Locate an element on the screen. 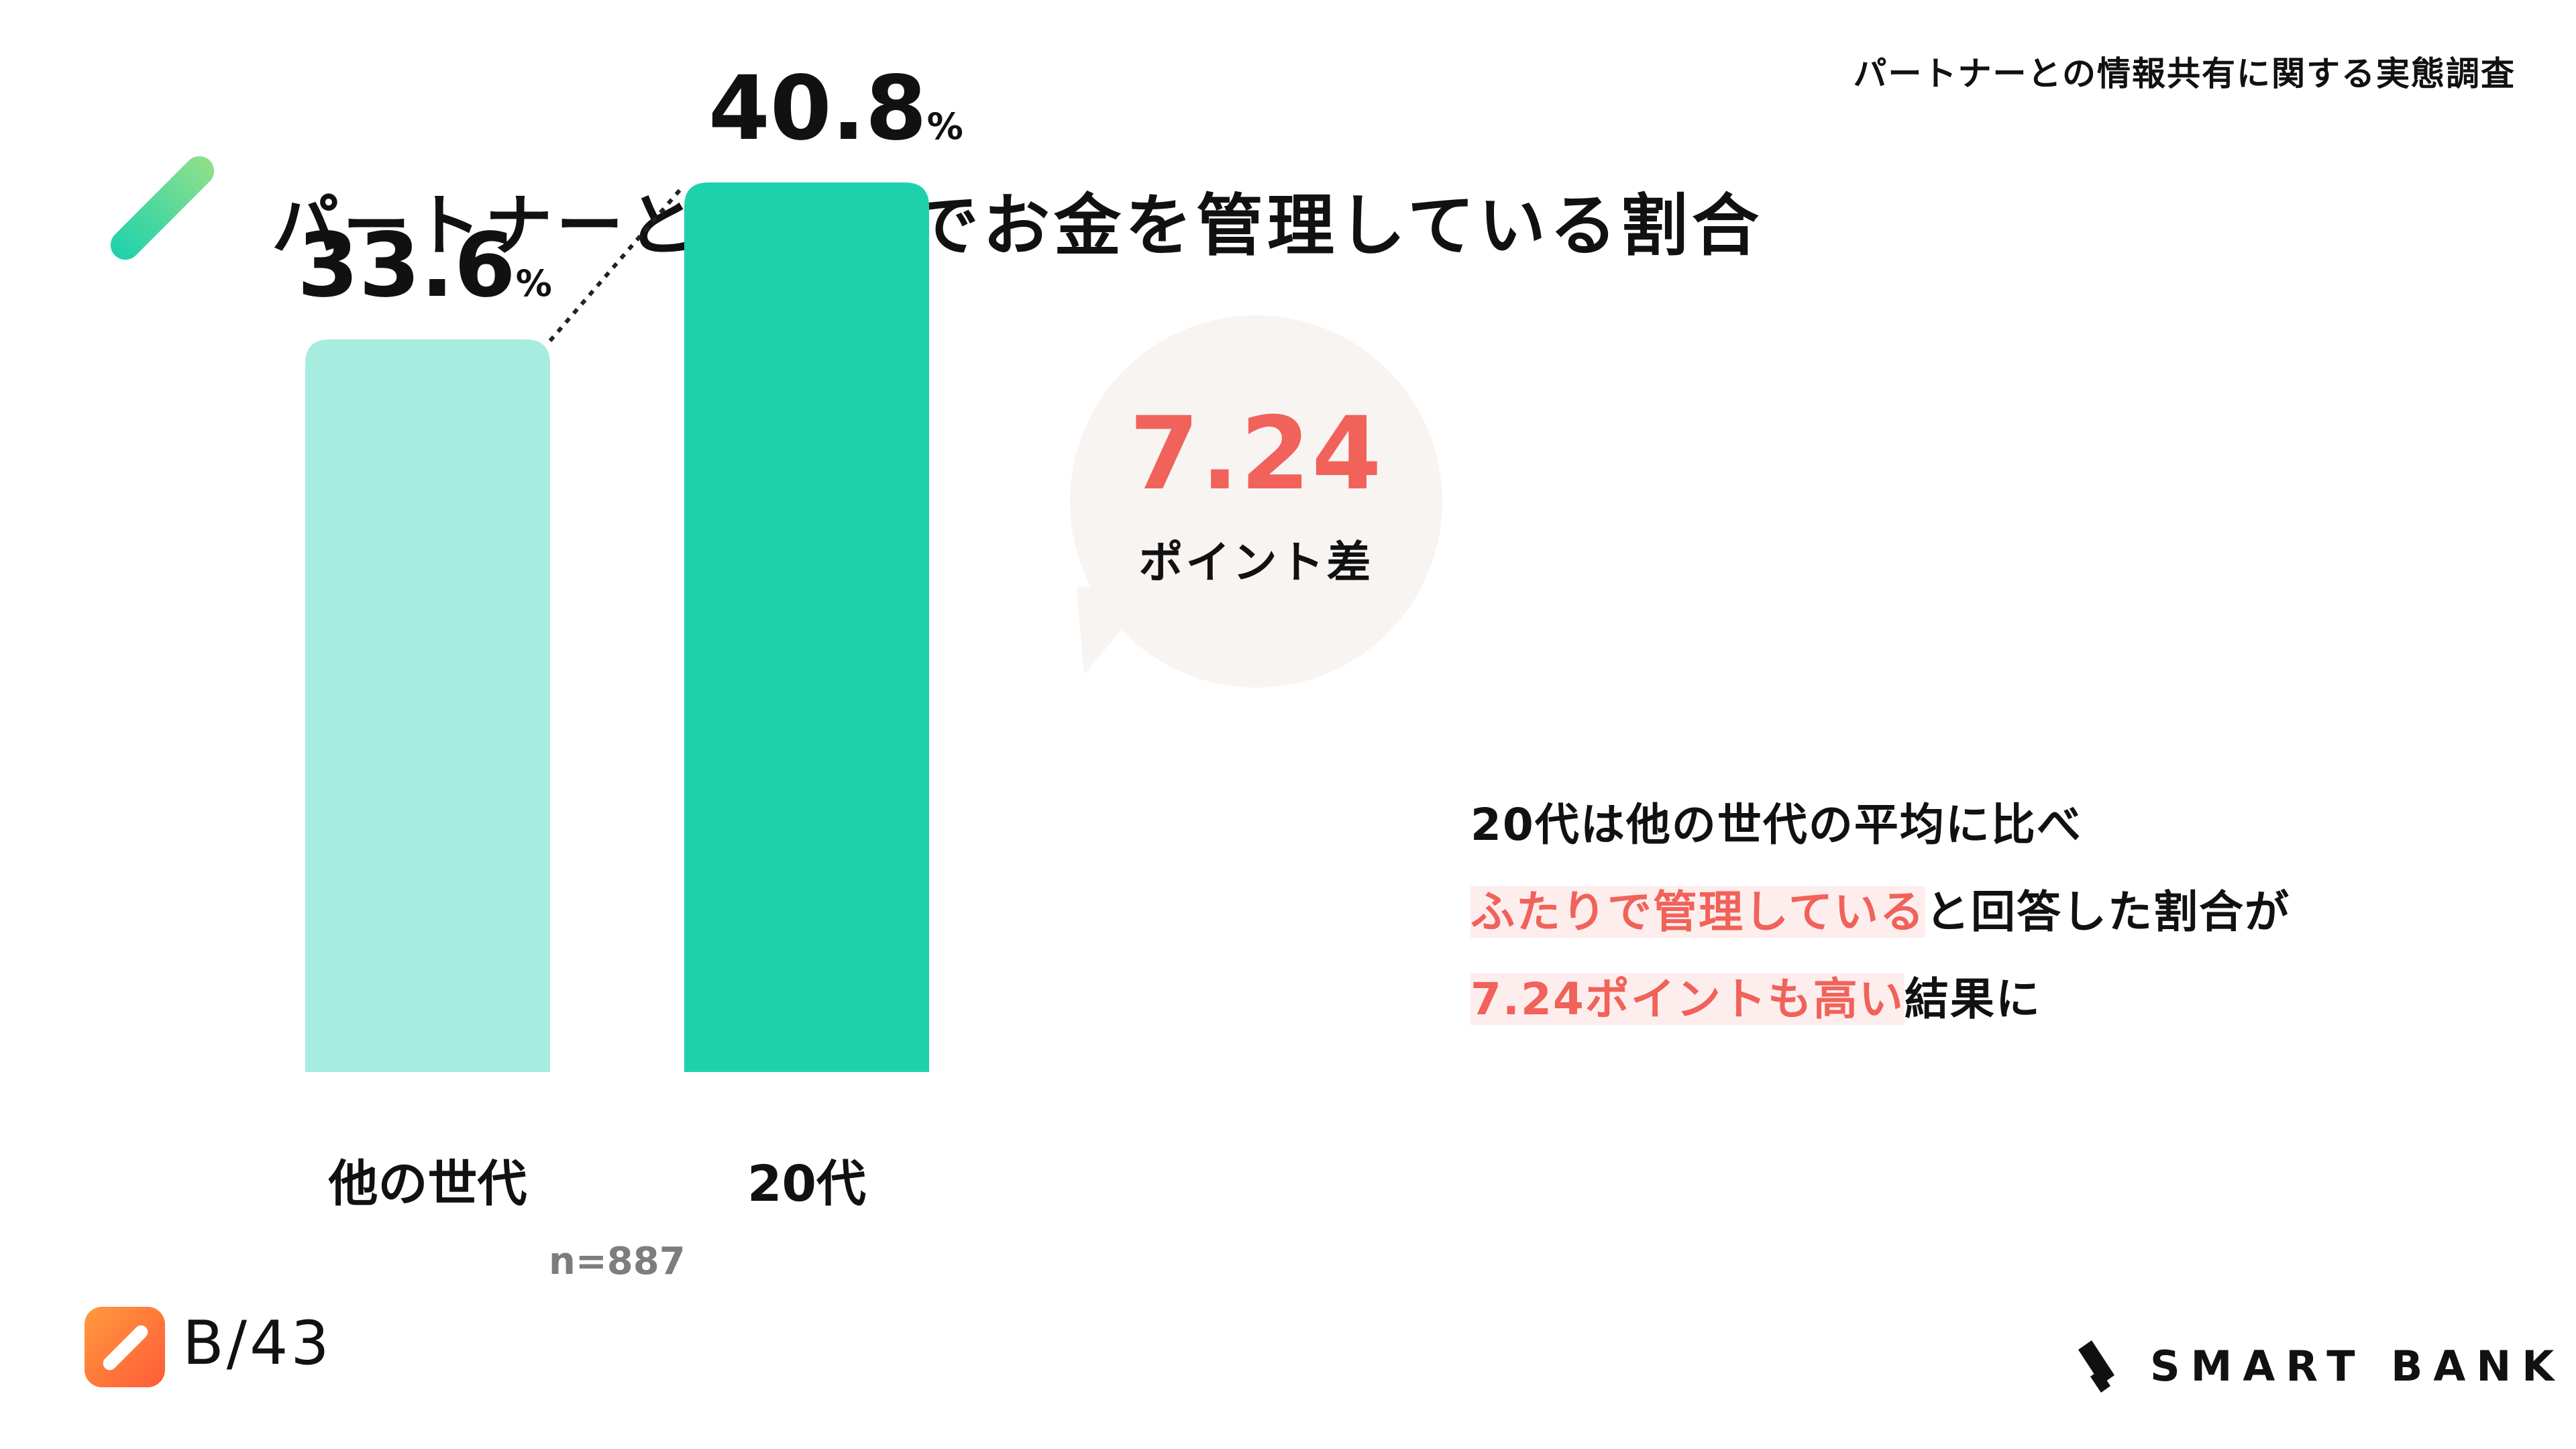  survey-subtitle: パートナーとの情報共有に関する実態調査 is located at coordinates (2184, 73).